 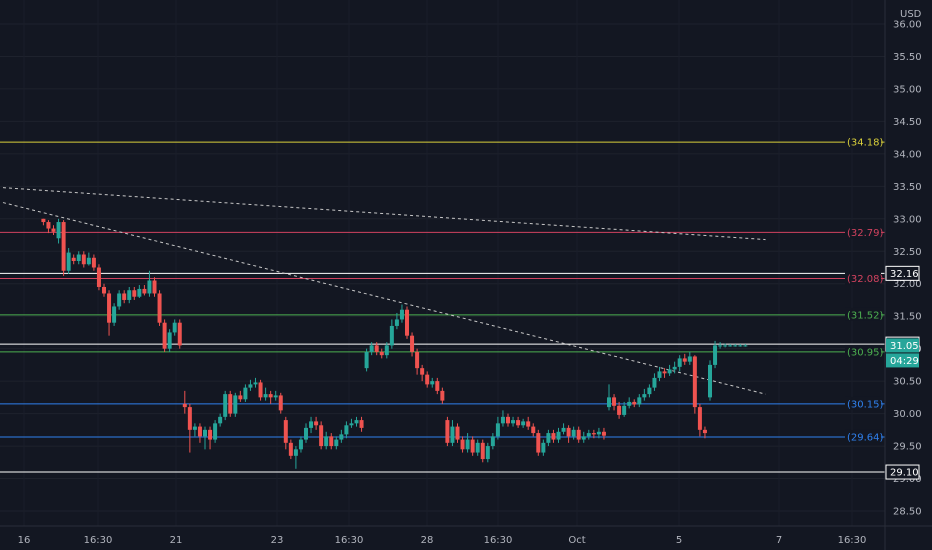 I want to click on currency-label: USD, so click(x=911, y=14).